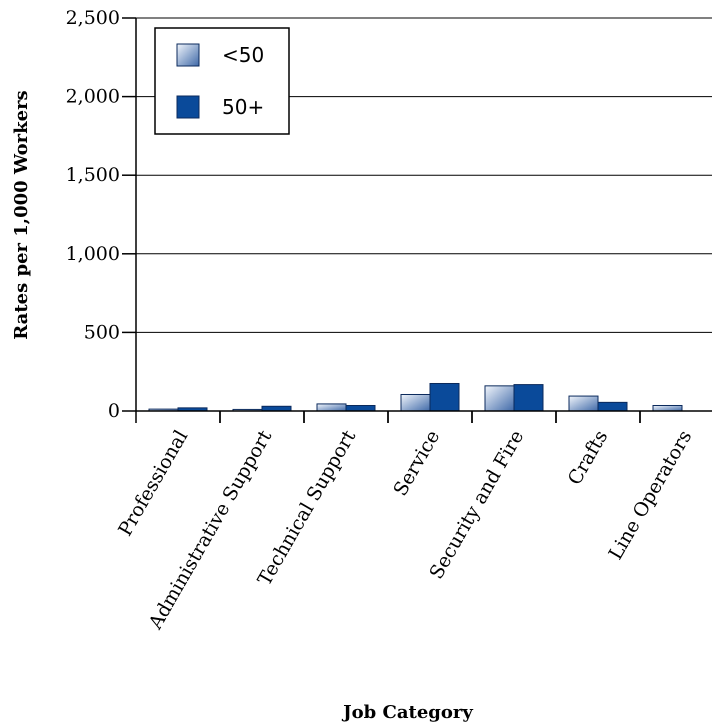 This screenshot has height=725, width=712. I want to click on x-tick-label: Professional, so click(153, 483).